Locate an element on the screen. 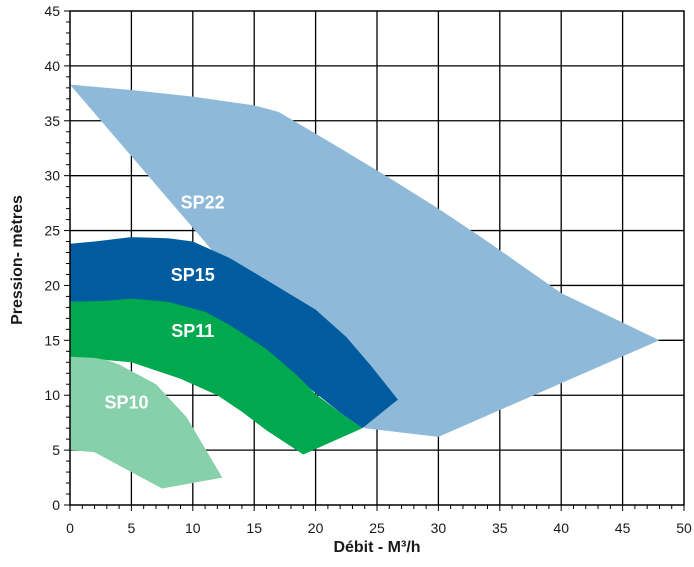 Image resolution: width=694 pixels, height=567 pixels. x-tick-label: 35 is located at coordinates (500, 528).